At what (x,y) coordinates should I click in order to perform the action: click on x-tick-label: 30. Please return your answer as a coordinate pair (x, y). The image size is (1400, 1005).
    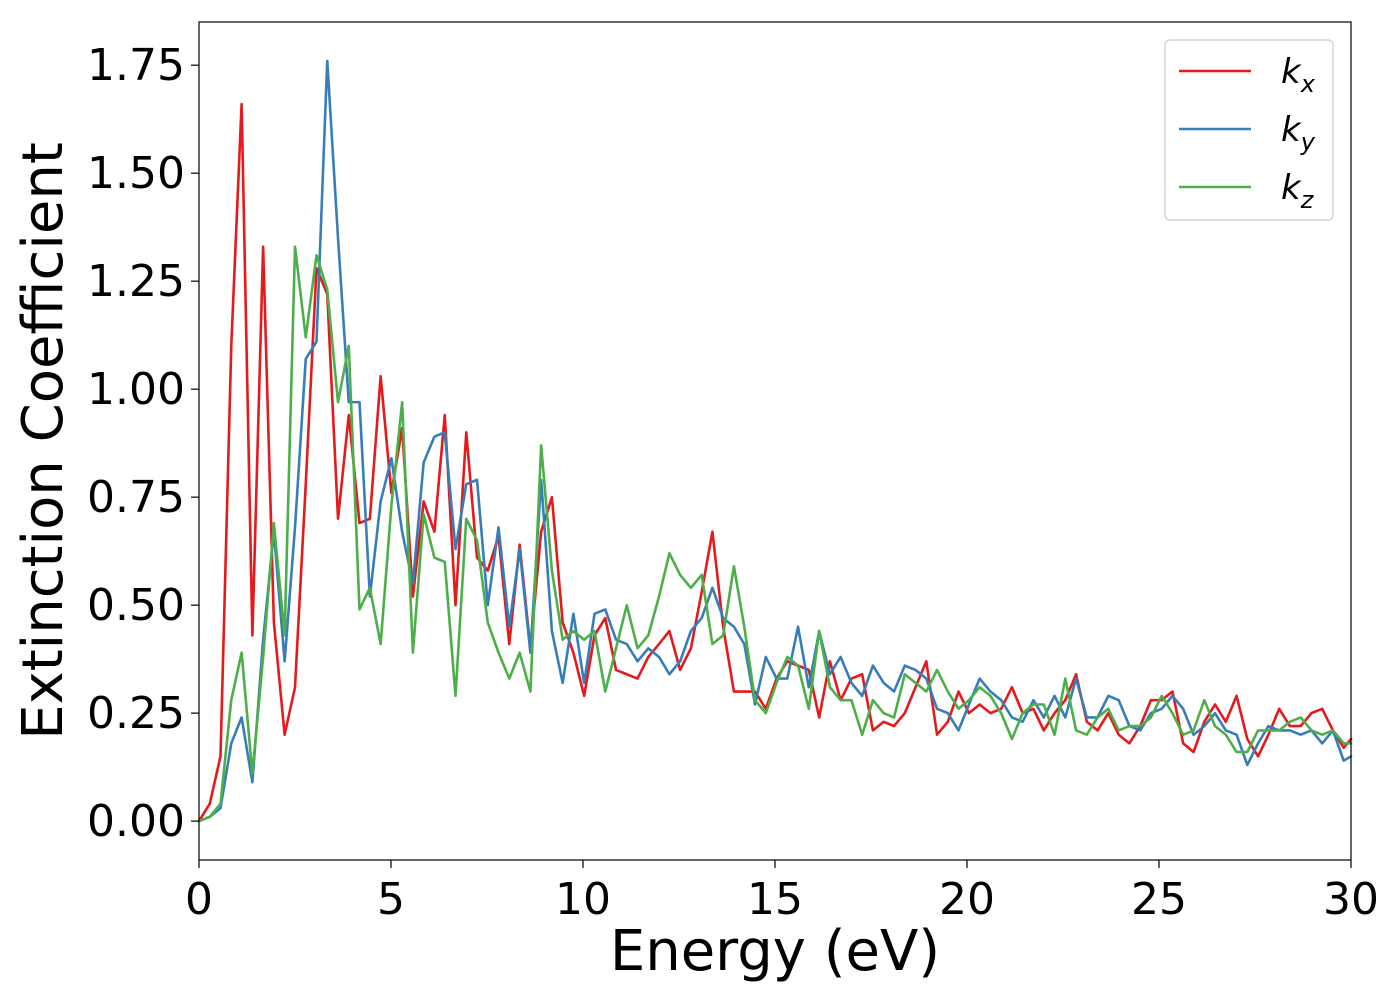
    Looking at the image, I should click on (1351, 899).